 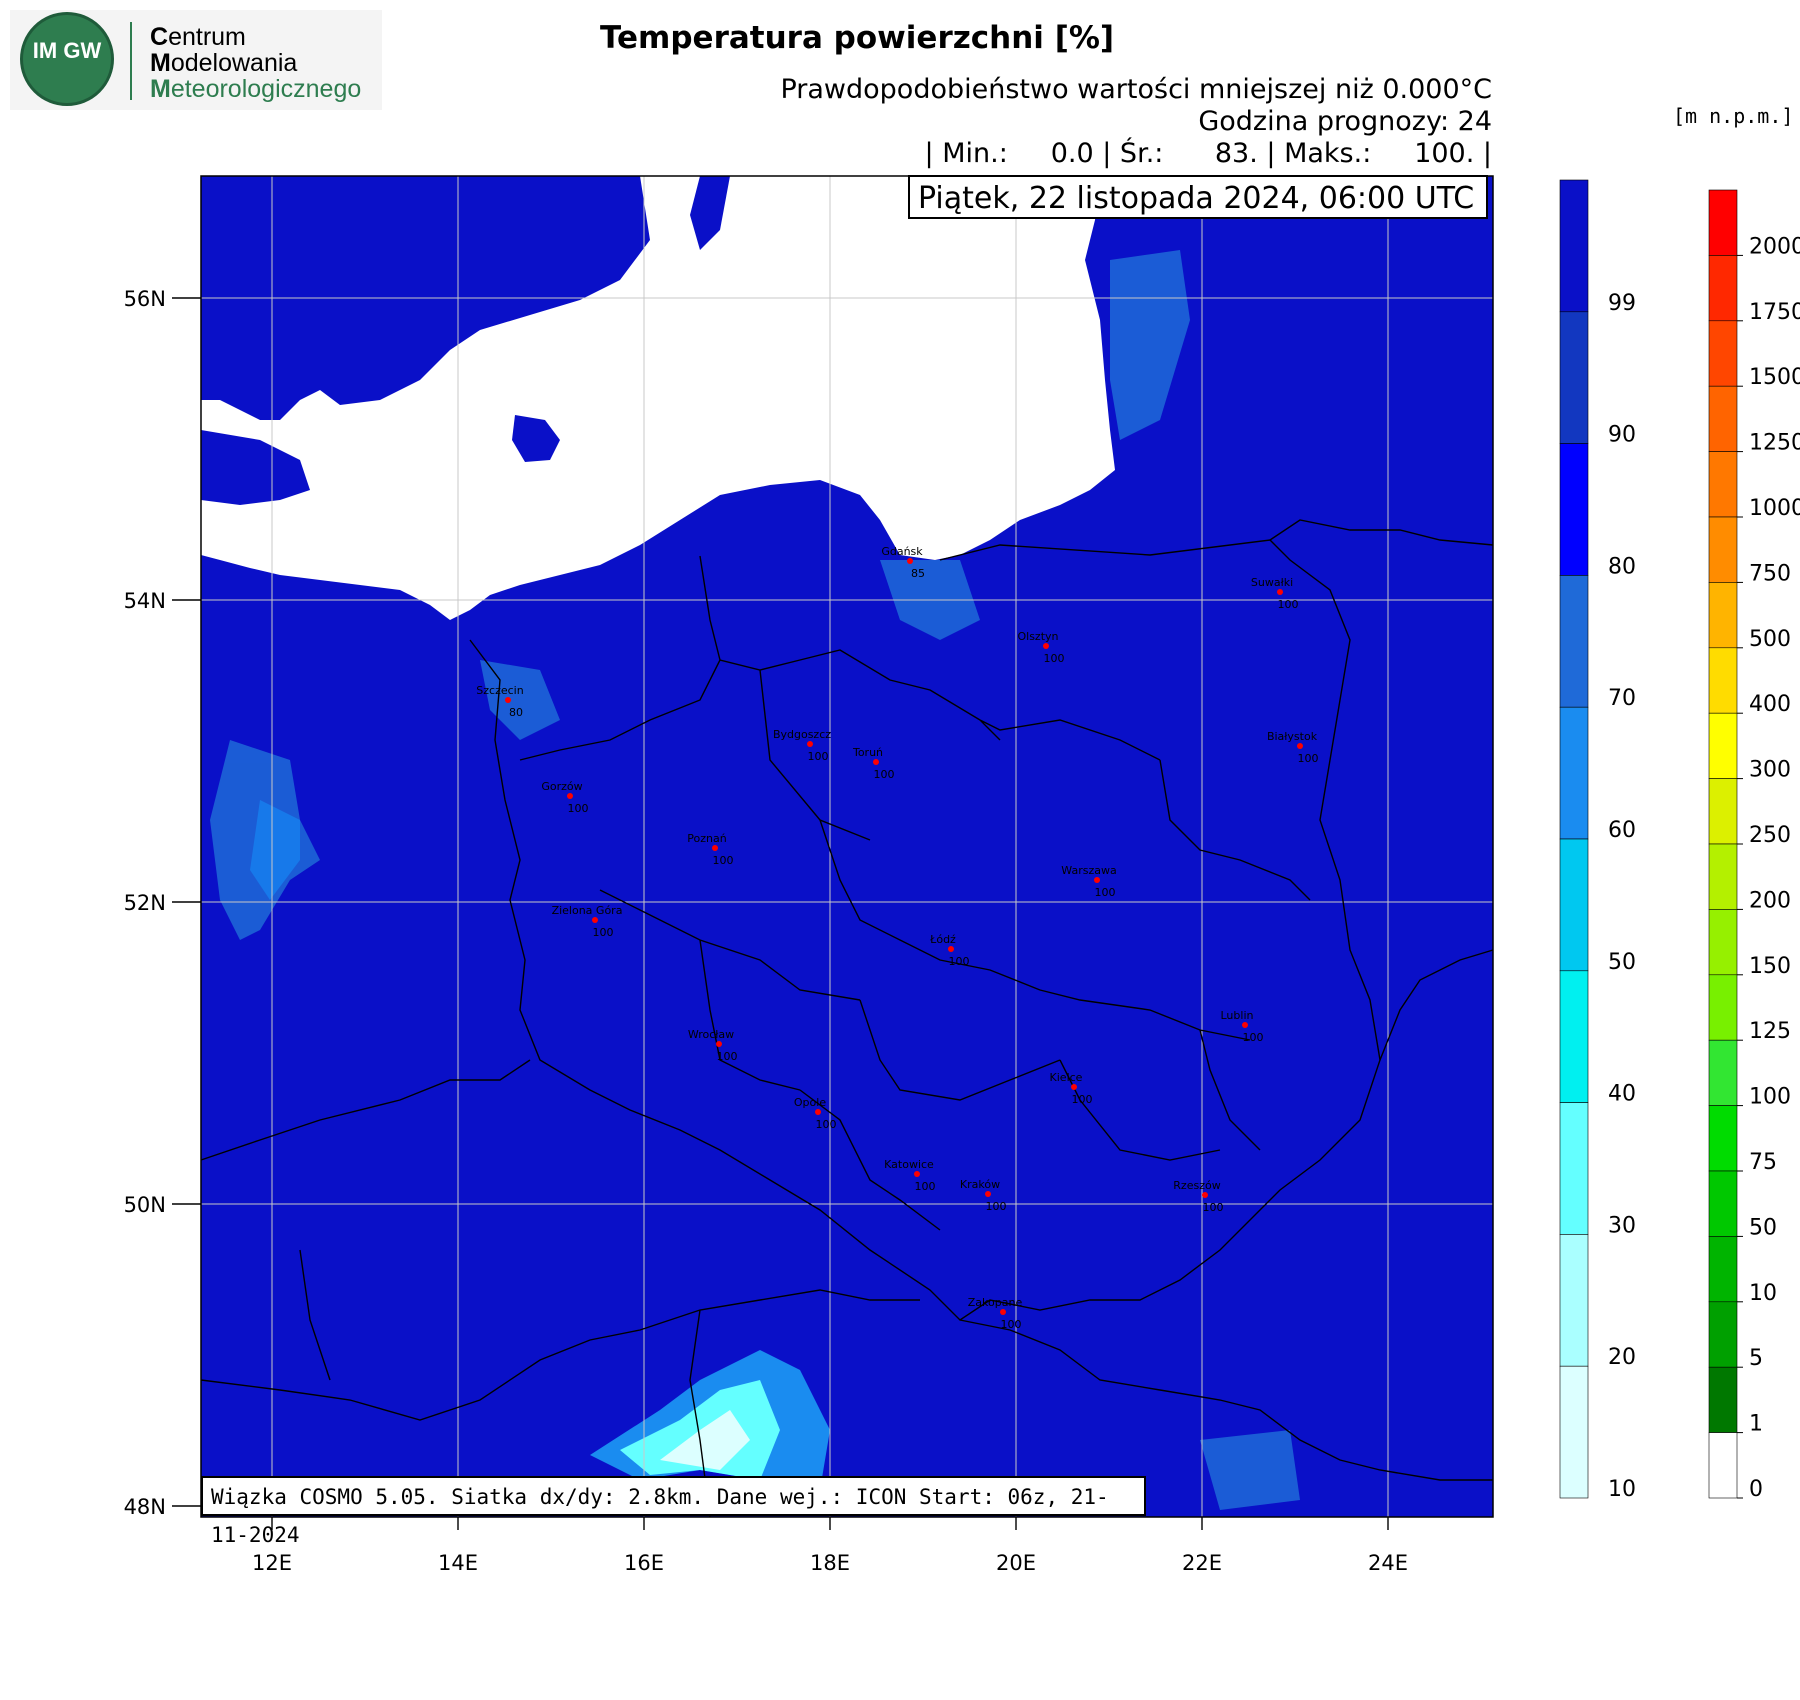 What do you see at coordinates (857, 38) in the screenshot?
I see `map-title: Temperatura powierzchni [%]` at bounding box center [857, 38].